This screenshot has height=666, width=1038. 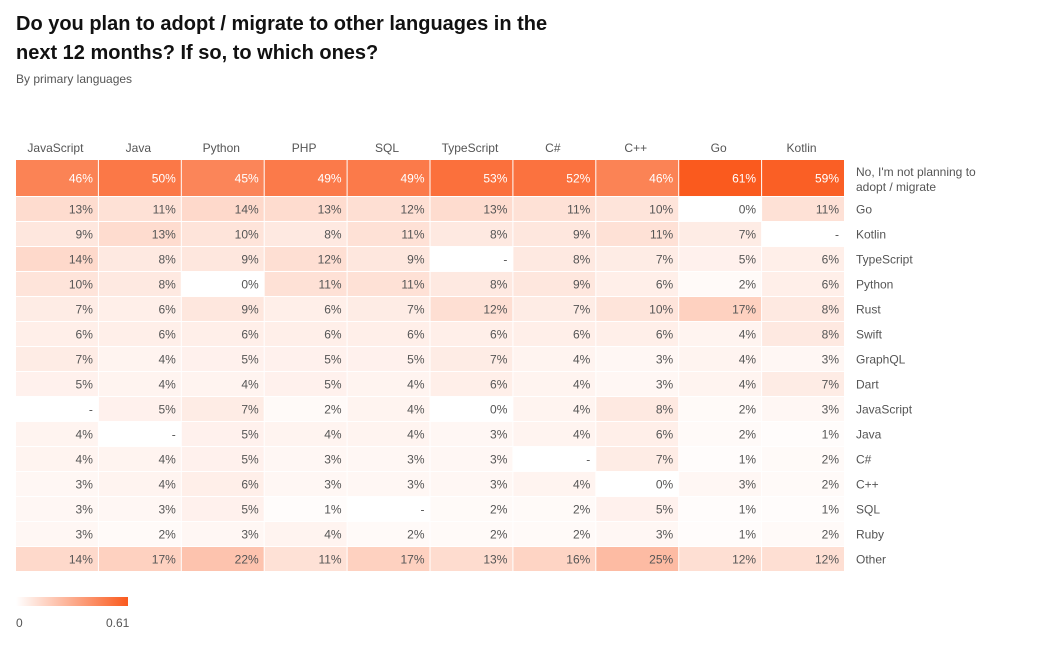 I want to click on row-label: JavaScript, so click(x=884, y=410).